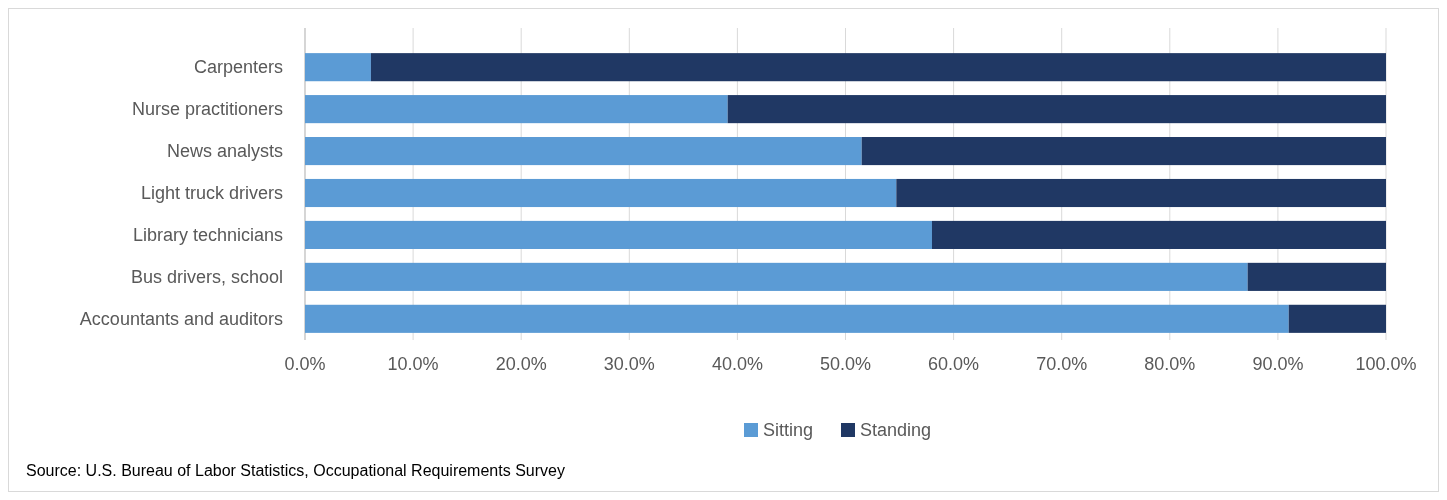 The image size is (1447, 500). What do you see at coordinates (1170, 364) in the screenshot?
I see `x-tick-label: 80.0%` at bounding box center [1170, 364].